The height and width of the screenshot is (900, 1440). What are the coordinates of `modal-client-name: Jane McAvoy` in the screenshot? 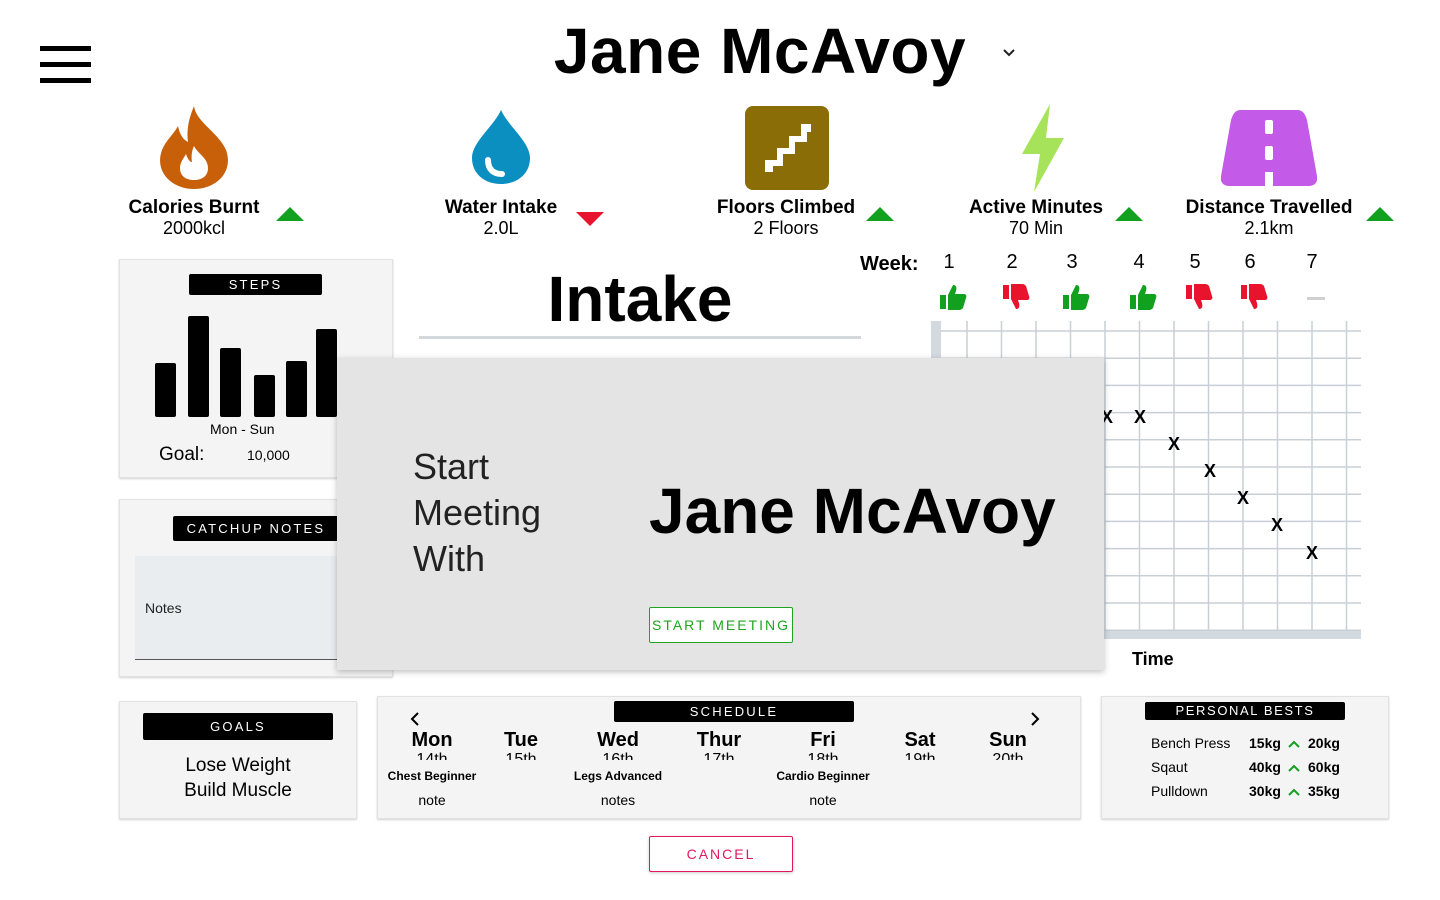 It's located at (852, 511).